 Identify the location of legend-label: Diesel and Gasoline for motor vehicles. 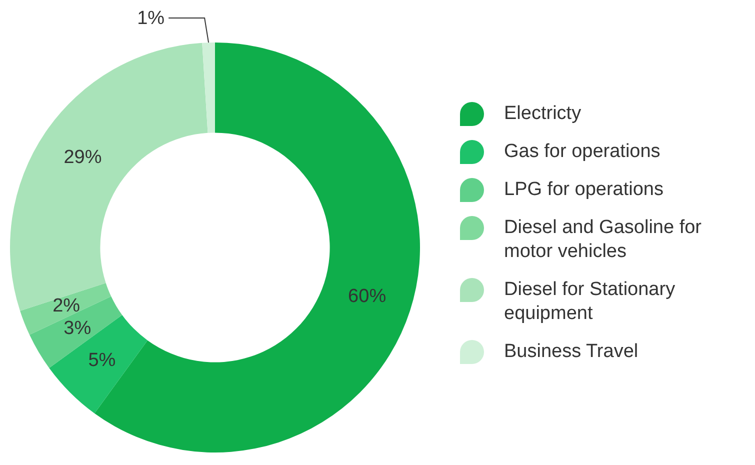
(603, 240).